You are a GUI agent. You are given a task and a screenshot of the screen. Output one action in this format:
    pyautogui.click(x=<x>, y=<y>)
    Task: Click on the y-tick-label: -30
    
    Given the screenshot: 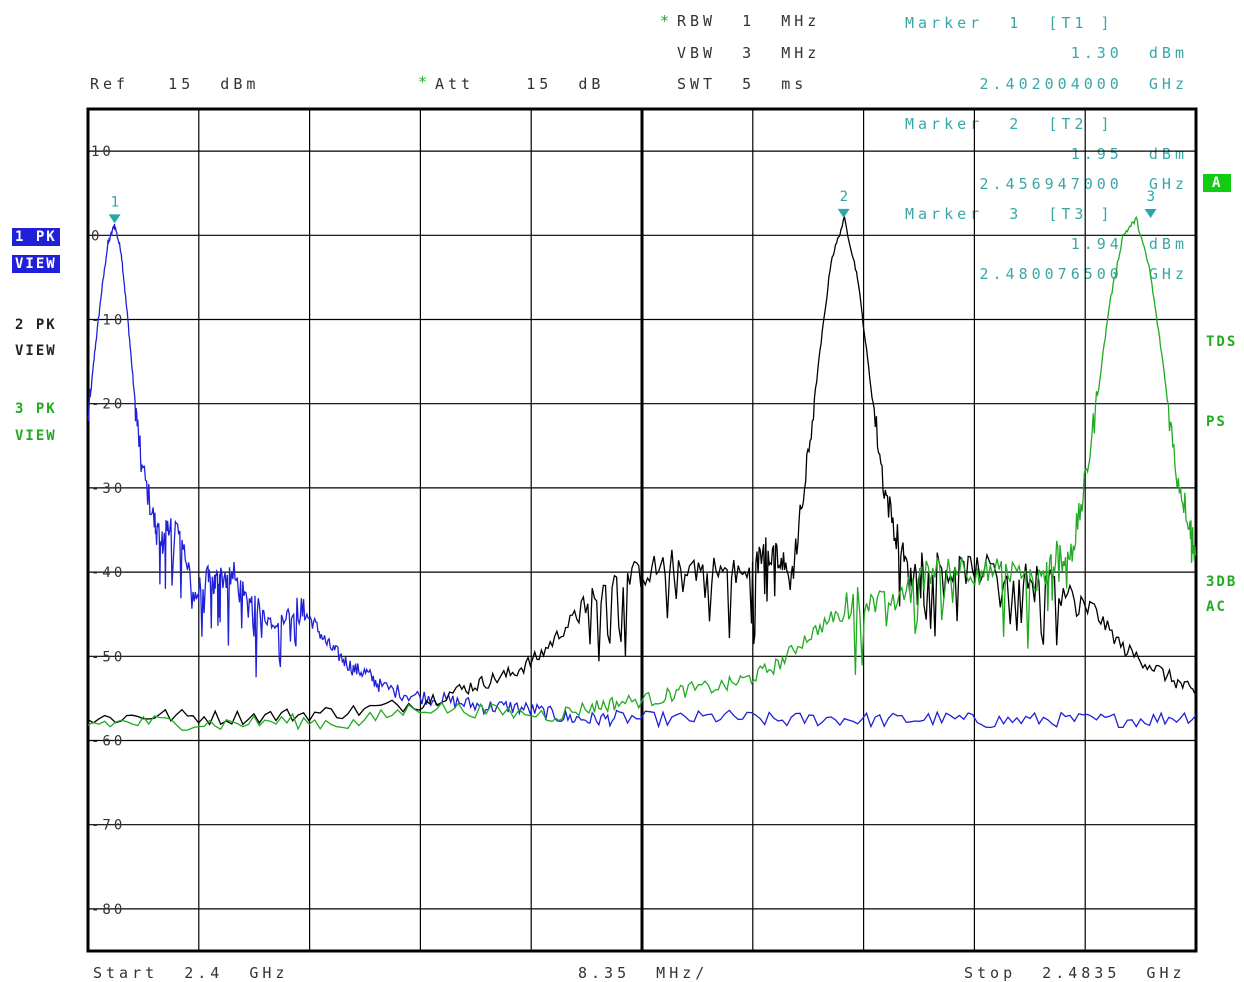 What is the action you would take?
    pyautogui.click(x=108, y=489)
    